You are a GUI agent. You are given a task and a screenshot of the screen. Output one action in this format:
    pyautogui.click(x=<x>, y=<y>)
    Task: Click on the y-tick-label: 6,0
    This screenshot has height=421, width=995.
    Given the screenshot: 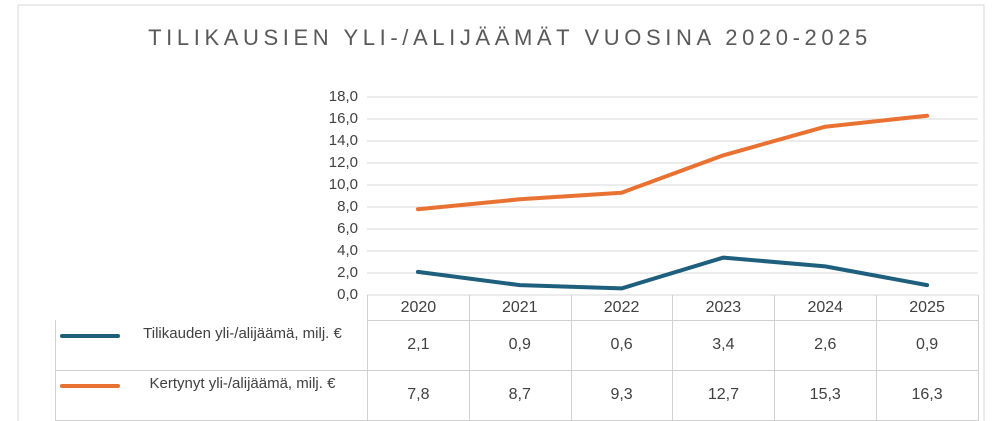 What is the action you would take?
    pyautogui.click(x=347, y=228)
    